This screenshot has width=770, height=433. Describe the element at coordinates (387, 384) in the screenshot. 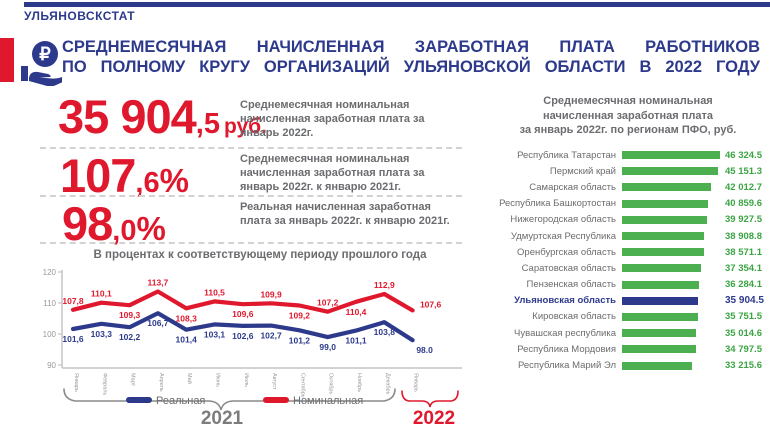

I see `x-tick-label: Декабрь` at that location.